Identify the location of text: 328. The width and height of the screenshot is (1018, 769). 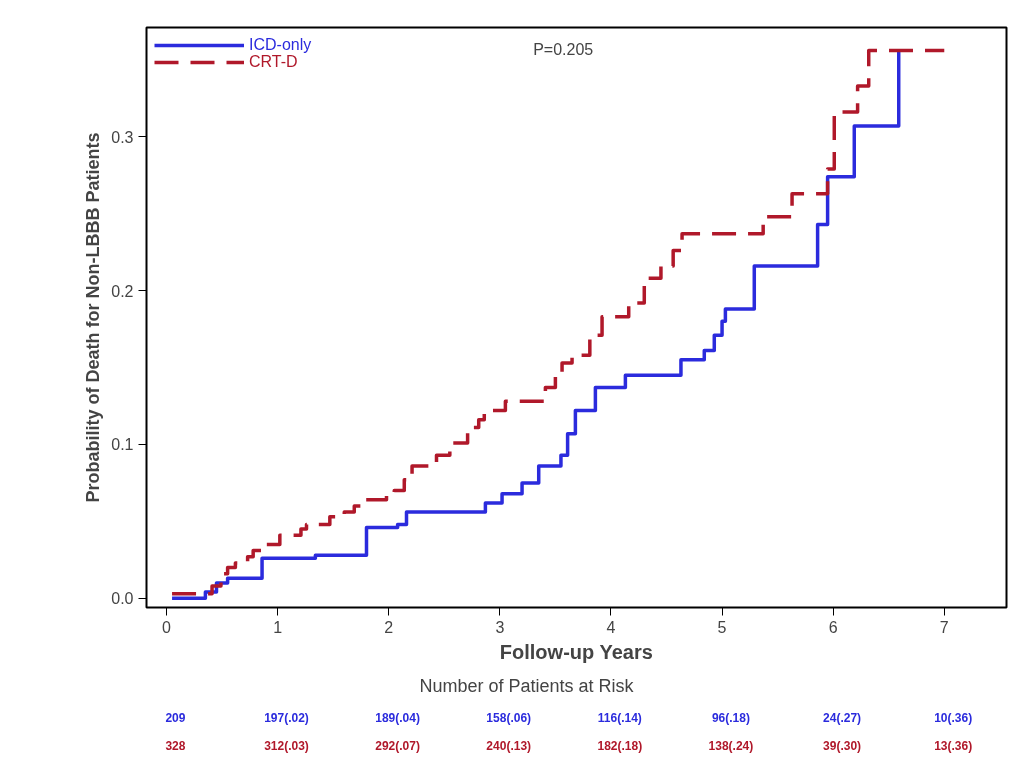
(175, 746).